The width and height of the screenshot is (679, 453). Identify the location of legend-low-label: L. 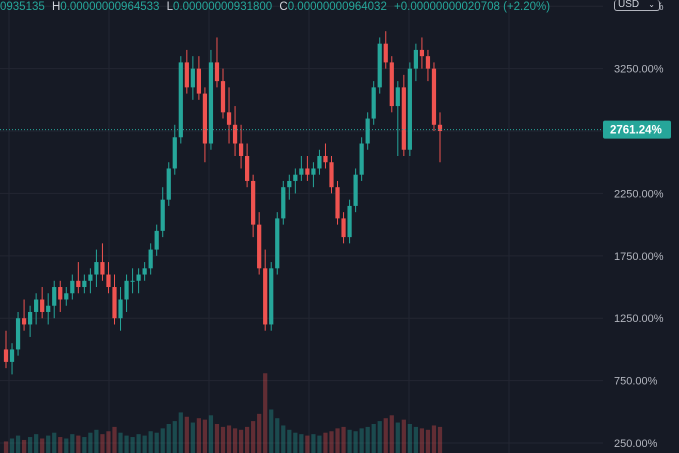
(170, 7).